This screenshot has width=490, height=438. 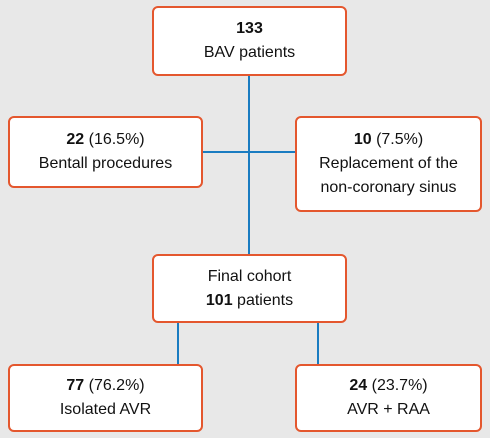 What do you see at coordinates (400, 139) in the screenshot?
I see `percent: (7.5%)` at bounding box center [400, 139].